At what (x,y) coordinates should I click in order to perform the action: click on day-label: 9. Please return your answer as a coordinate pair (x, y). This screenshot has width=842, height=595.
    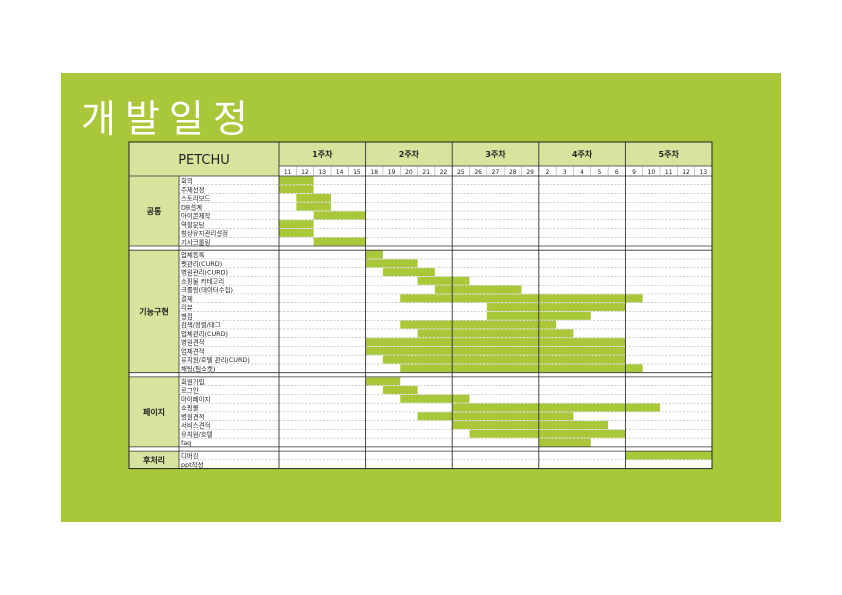
    Looking at the image, I should click on (634, 172).